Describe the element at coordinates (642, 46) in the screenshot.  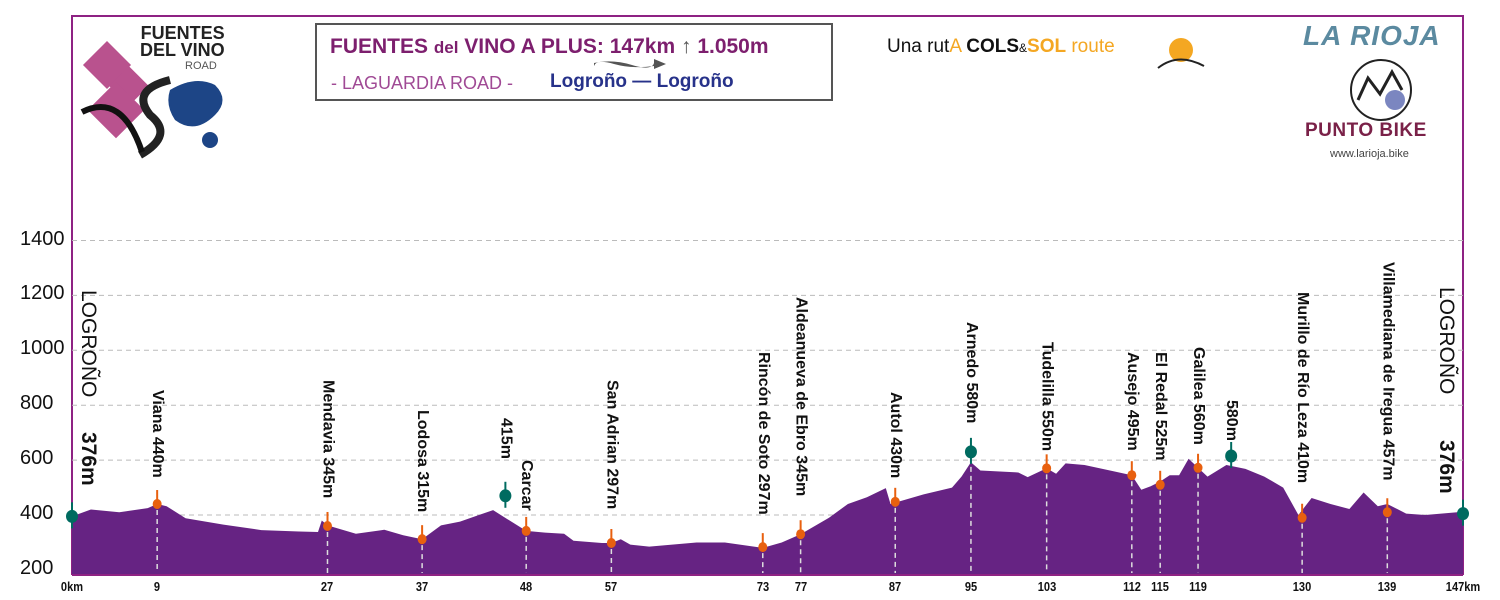
I see `distance-value: 147km` at that location.